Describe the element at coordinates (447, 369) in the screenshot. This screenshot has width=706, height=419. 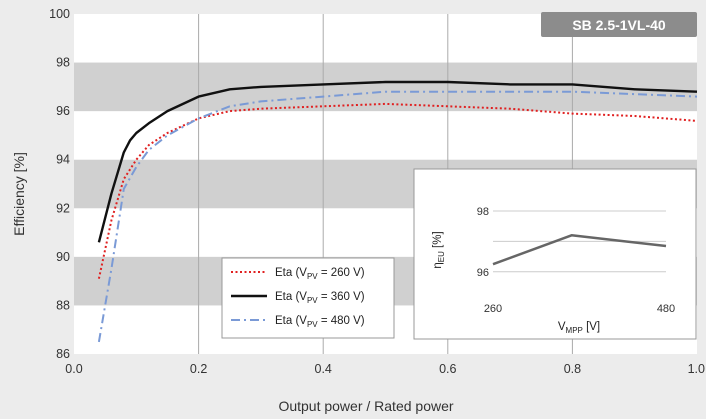
I see `x-tick-label: 0.6` at that location.